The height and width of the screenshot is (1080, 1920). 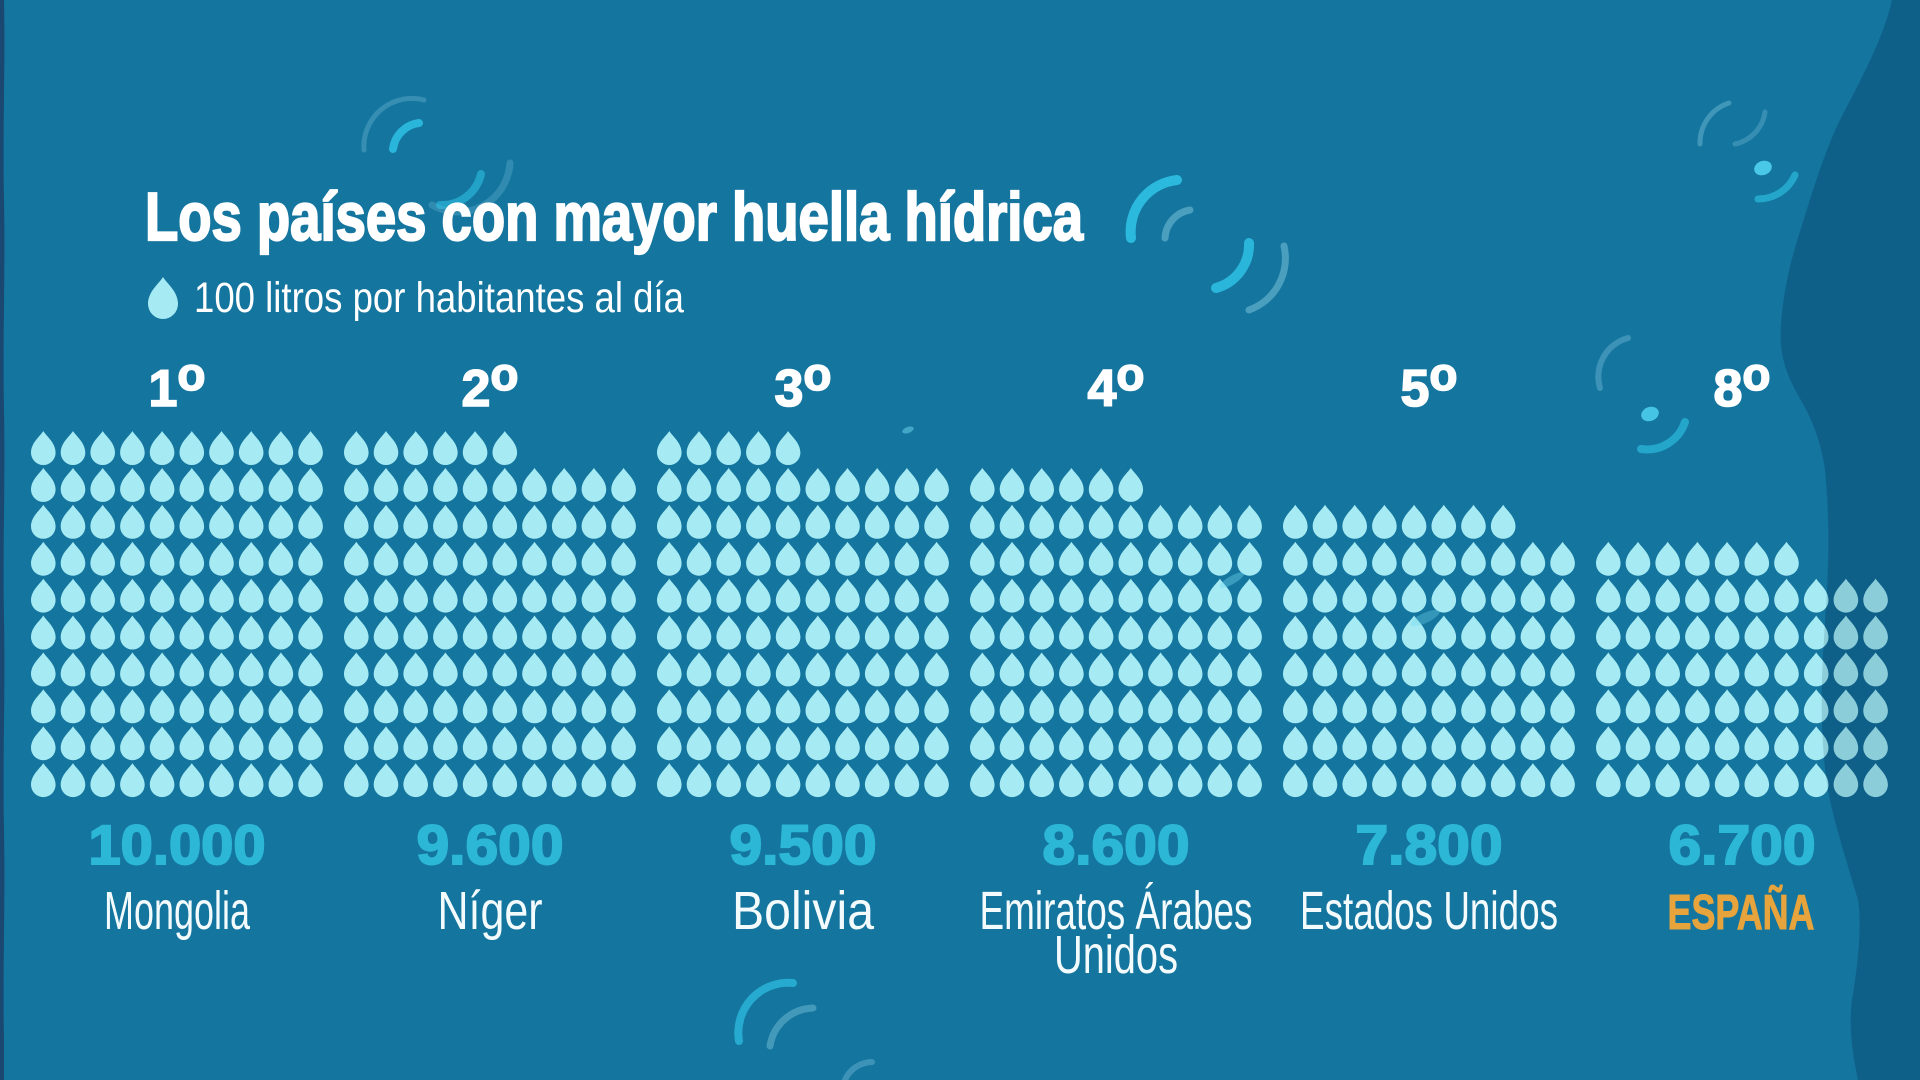 What do you see at coordinates (177, 911) in the screenshot?
I see `svg-text: Mongolia` at bounding box center [177, 911].